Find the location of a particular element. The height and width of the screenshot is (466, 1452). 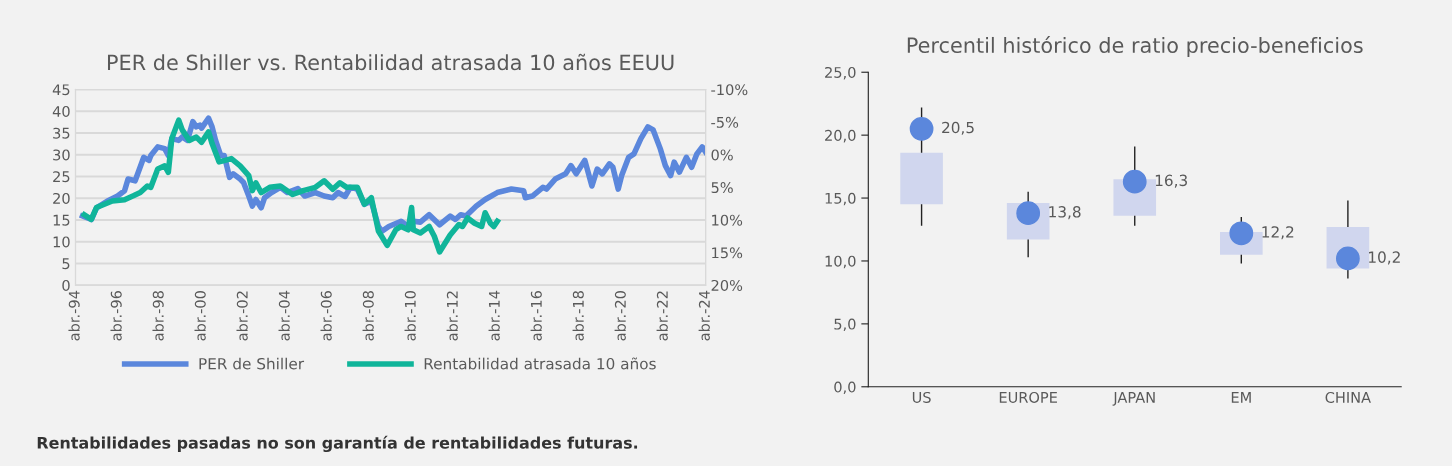

y-tick-label: 20,0 is located at coordinates (840, 136).